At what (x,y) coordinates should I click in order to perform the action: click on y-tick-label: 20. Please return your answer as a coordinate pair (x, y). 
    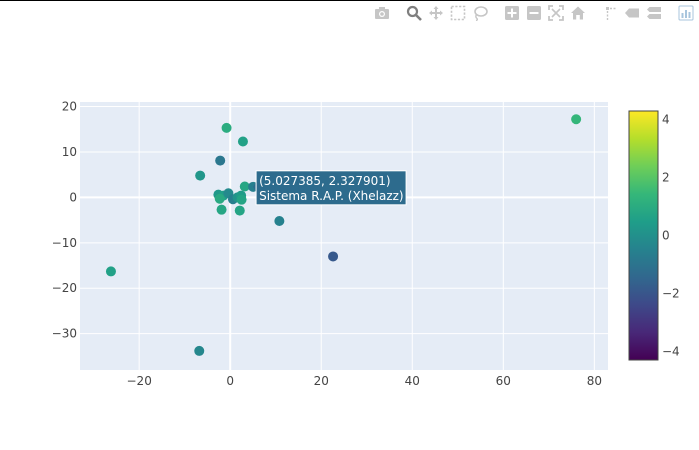
    Looking at the image, I should click on (69, 107).